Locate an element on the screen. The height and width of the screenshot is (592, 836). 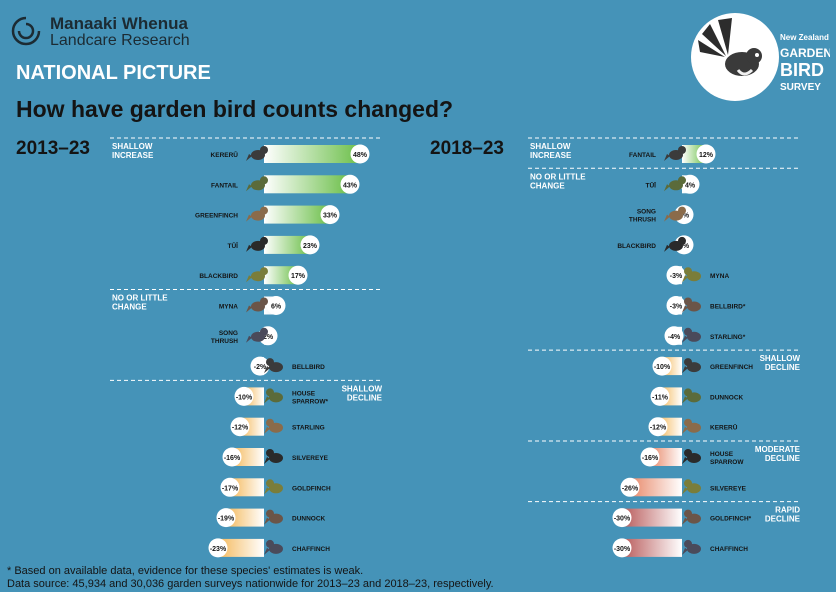
data-label-1-10: -16% is located at coordinates (232, 458).